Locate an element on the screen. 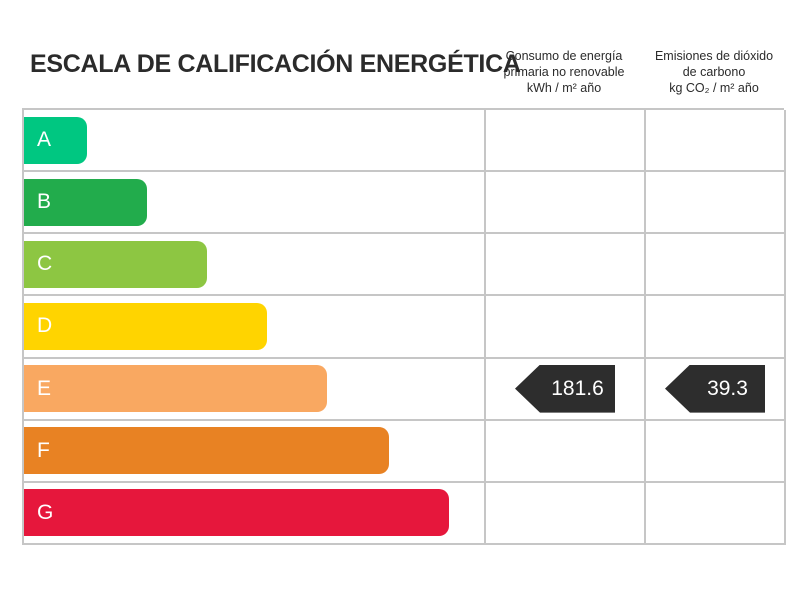 The image size is (800, 600). rating-letter-b: B is located at coordinates (44, 202).